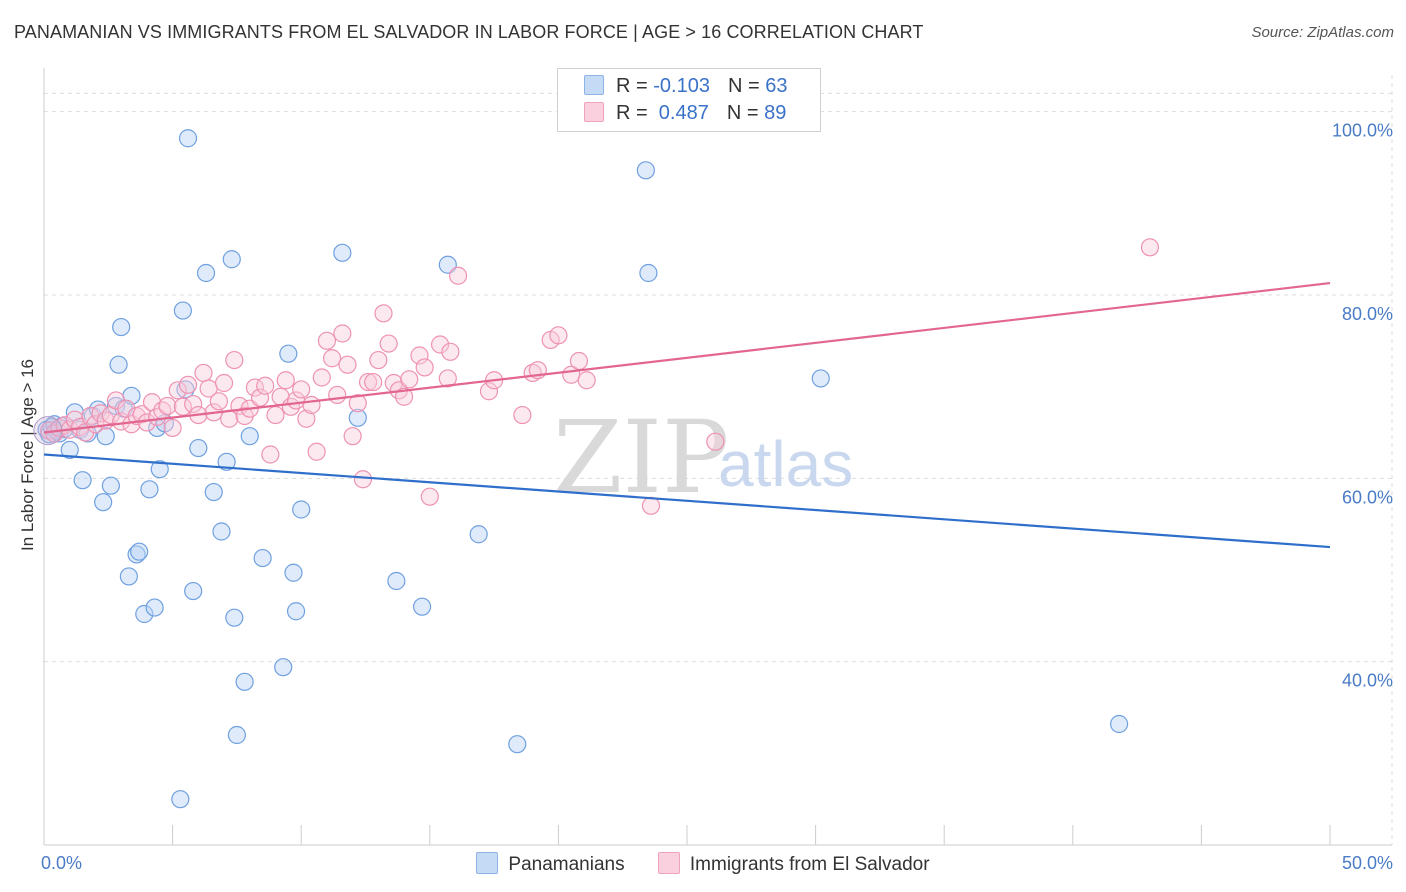 Image resolution: width=1406 pixels, height=892 pixels. What do you see at coordinates (776, 86) in the screenshot?
I see `n-value: 63` at bounding box center [776, 86].